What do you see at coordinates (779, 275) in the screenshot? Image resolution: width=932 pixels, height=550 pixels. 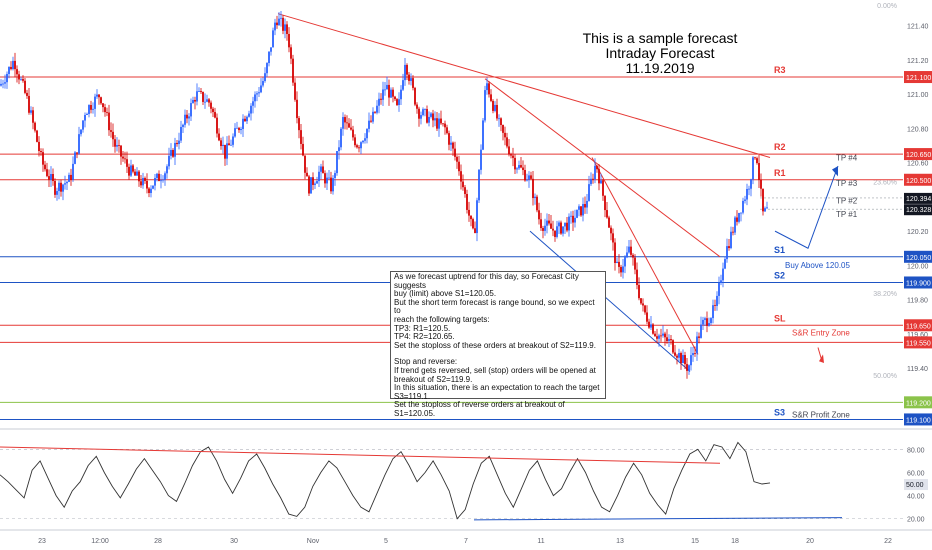 I see `level-name-label: S2` at bounding box center [779, 275].